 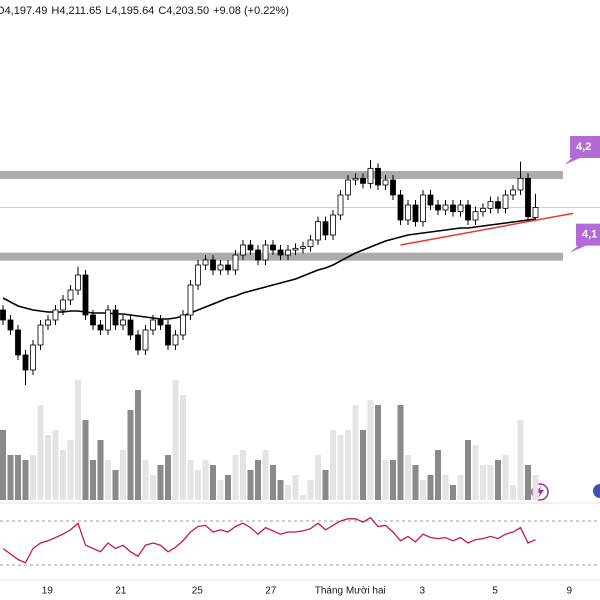 I want to click on x-tick-label: 19, so click(x=48, y=591).